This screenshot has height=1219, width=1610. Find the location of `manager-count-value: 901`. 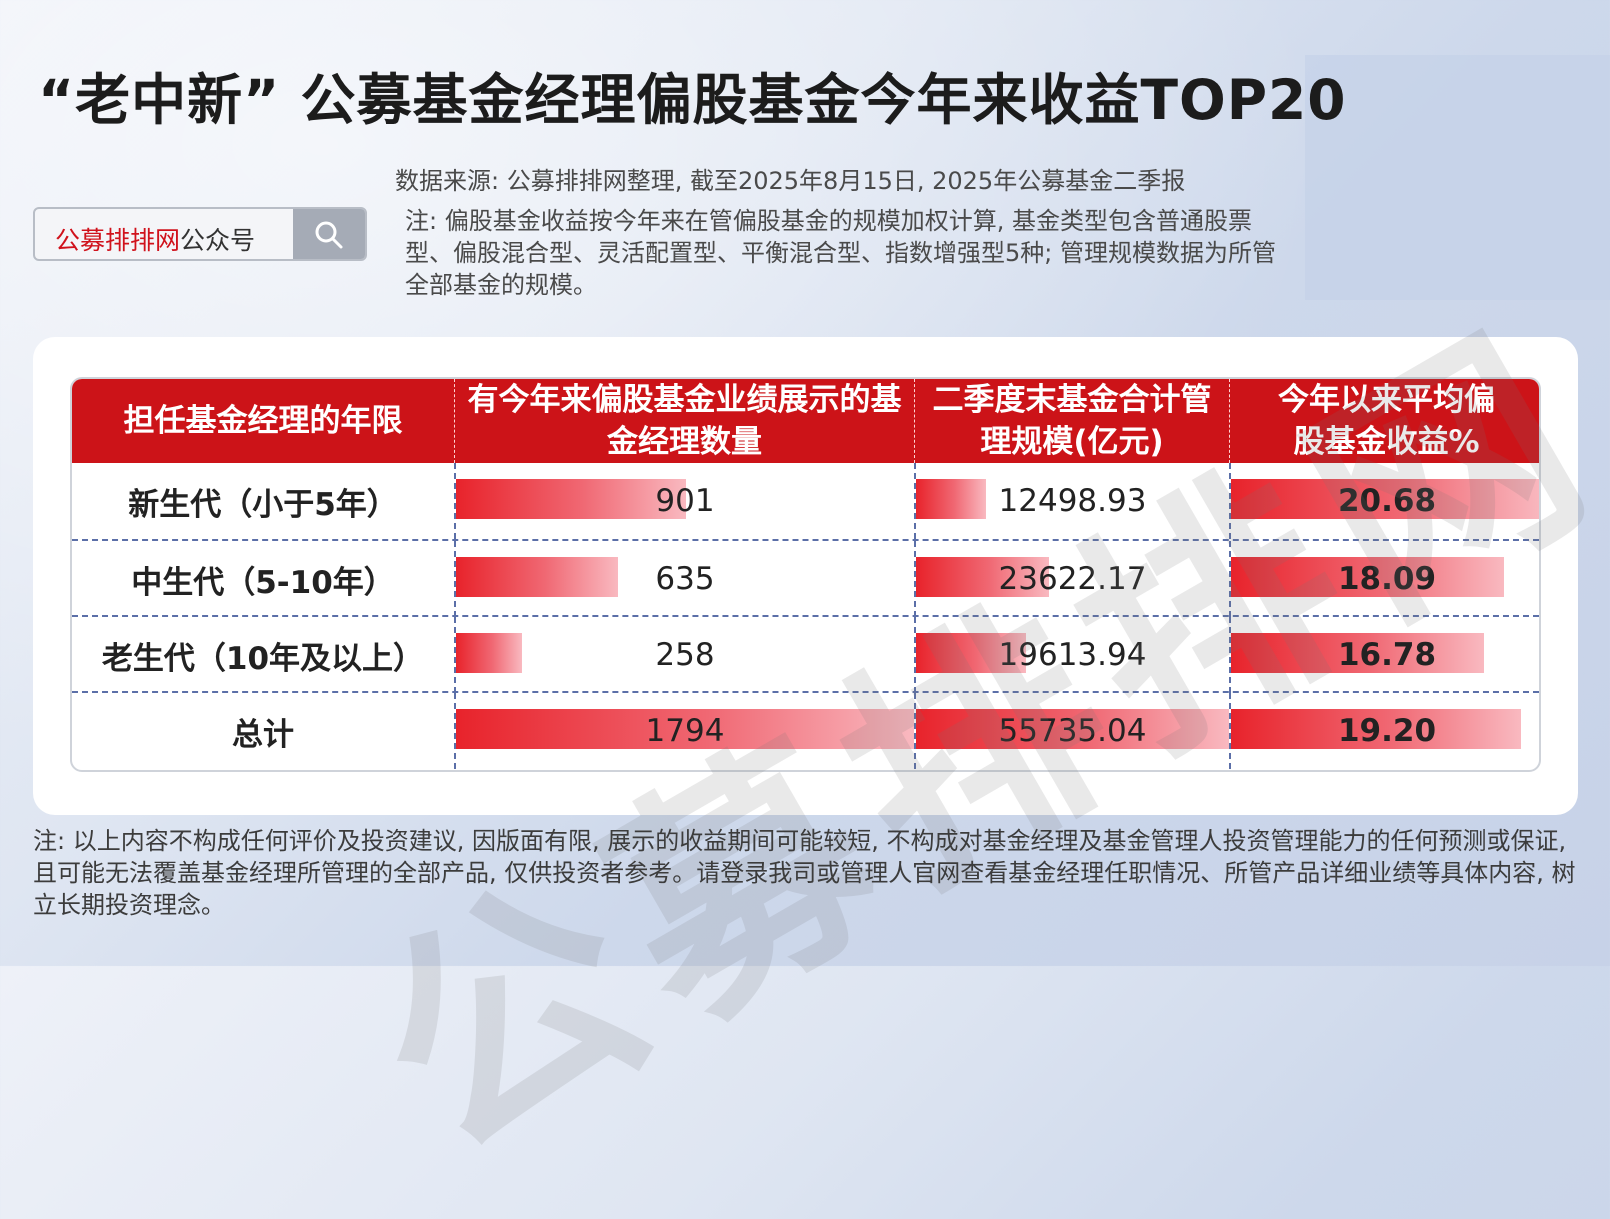

manager-count-value: 901 is located at coordinates (685, 501).